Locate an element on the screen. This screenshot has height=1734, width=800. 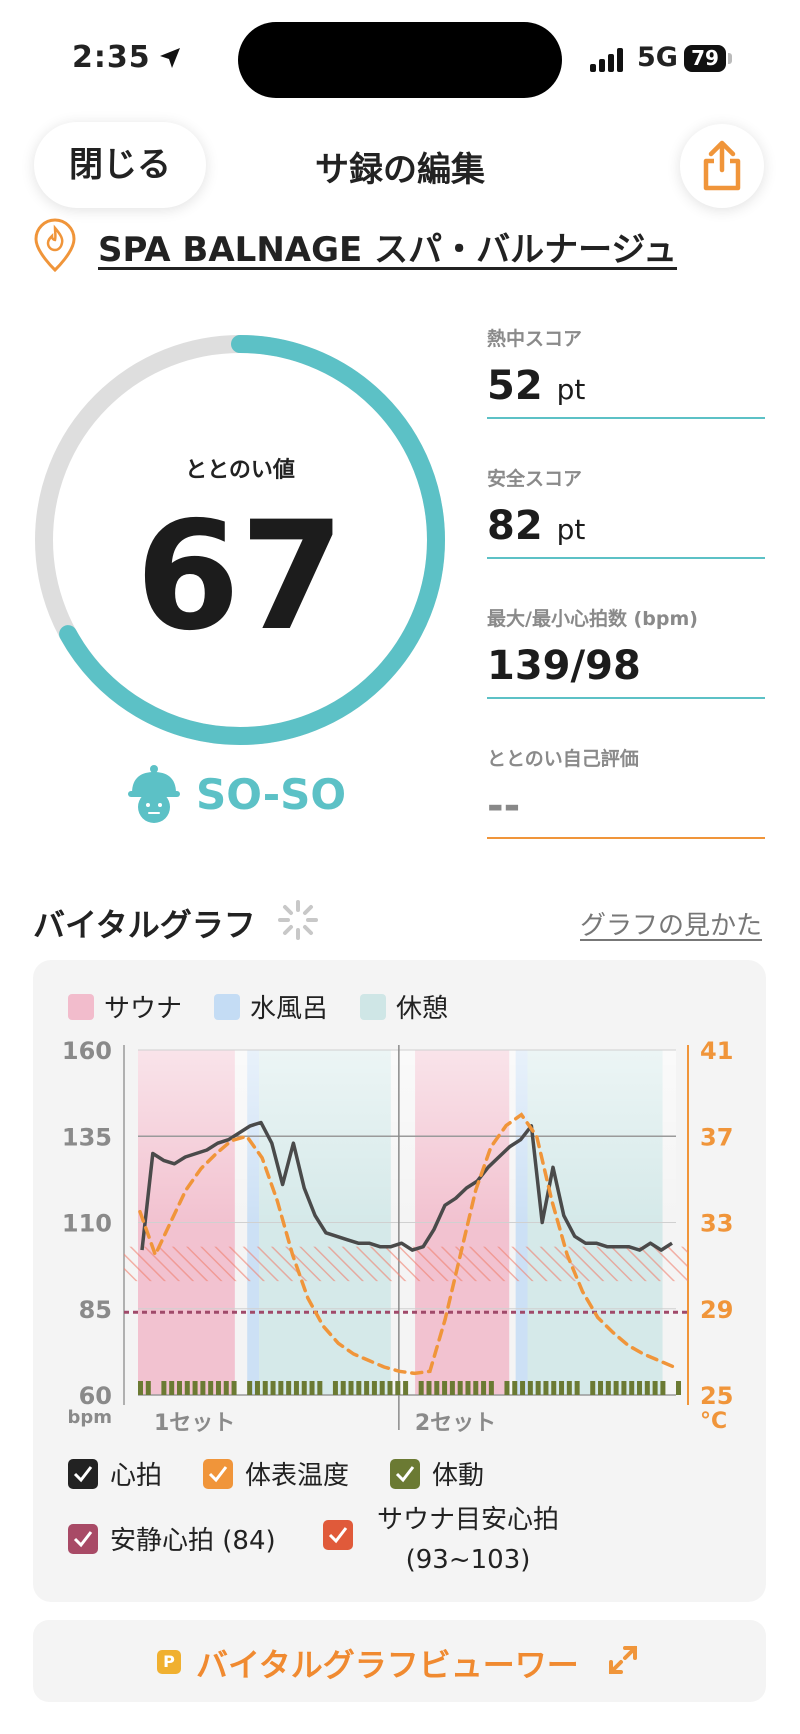
zone-legend-sauna: サウナ is located at coordinates (125, 1006).